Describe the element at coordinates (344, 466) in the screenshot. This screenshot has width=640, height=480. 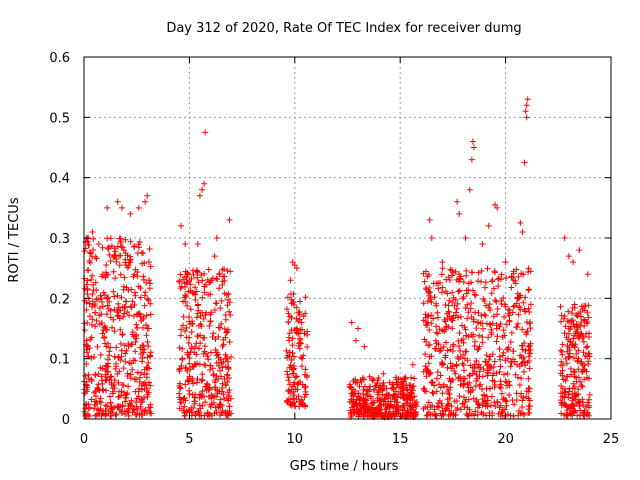
I see `x-axis-label: GPS time / hours` at that location.